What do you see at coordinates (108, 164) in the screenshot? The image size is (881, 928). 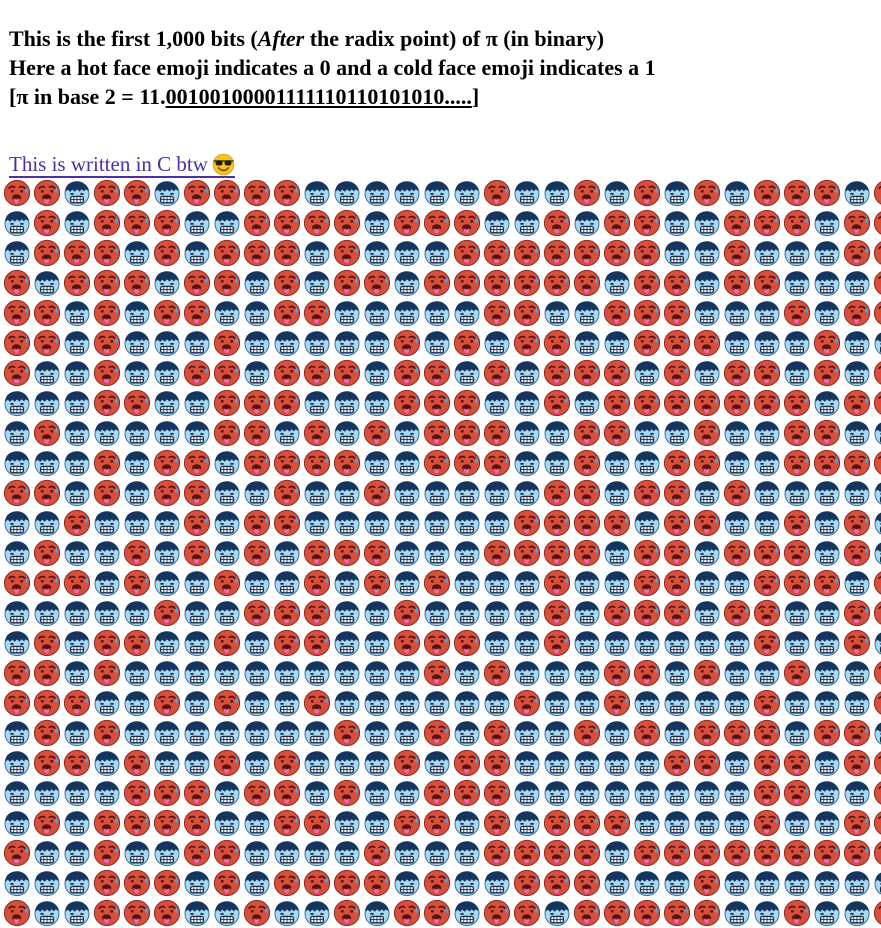 I see `c-source-link-label: This is written in C btw` at bounding box center [108, 164].